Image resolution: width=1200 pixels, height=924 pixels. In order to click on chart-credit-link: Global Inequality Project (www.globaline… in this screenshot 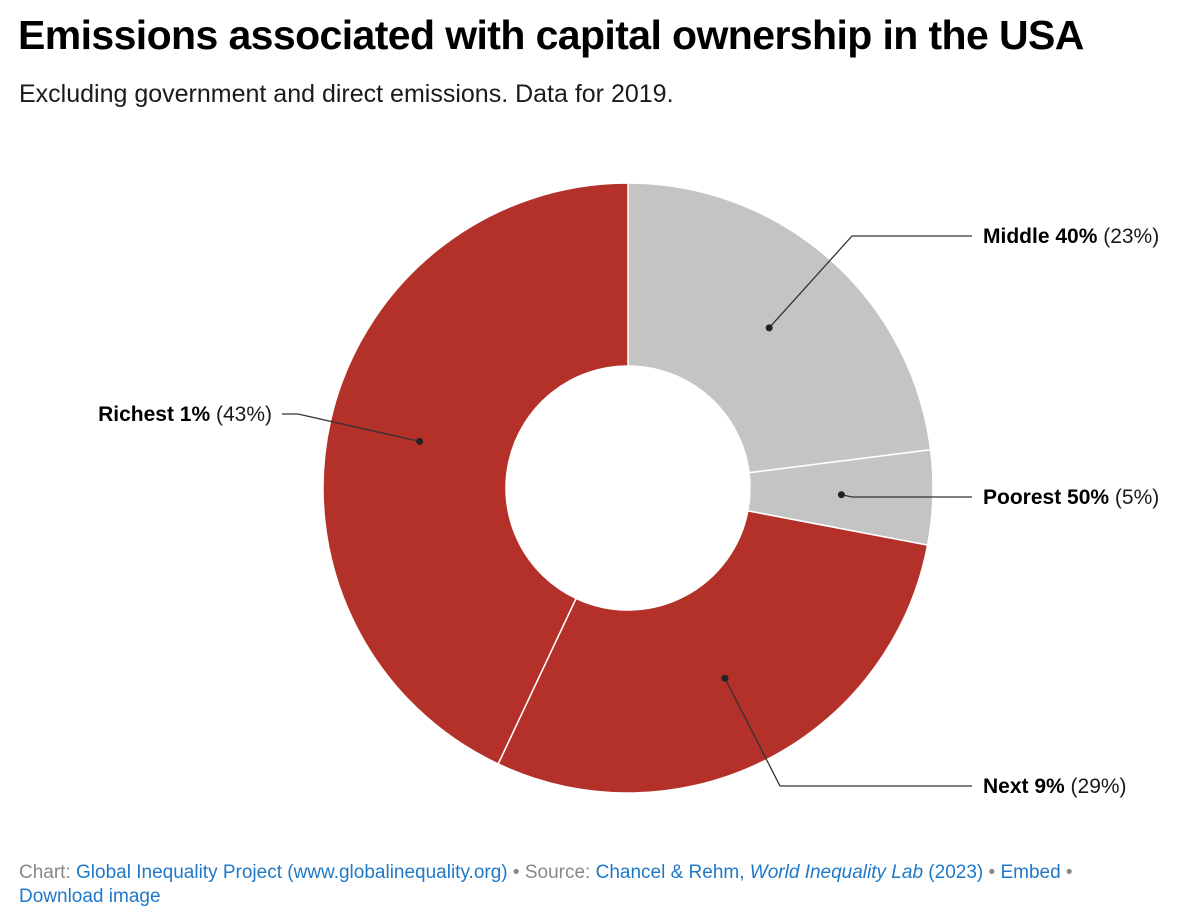, I will do `click(292, 872)`.